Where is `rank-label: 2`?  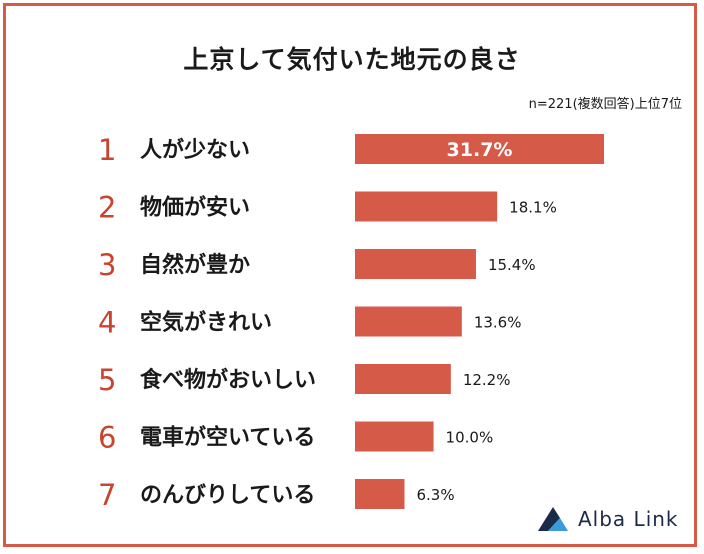
rank-label: 2 is located at coordinates (107, 208).